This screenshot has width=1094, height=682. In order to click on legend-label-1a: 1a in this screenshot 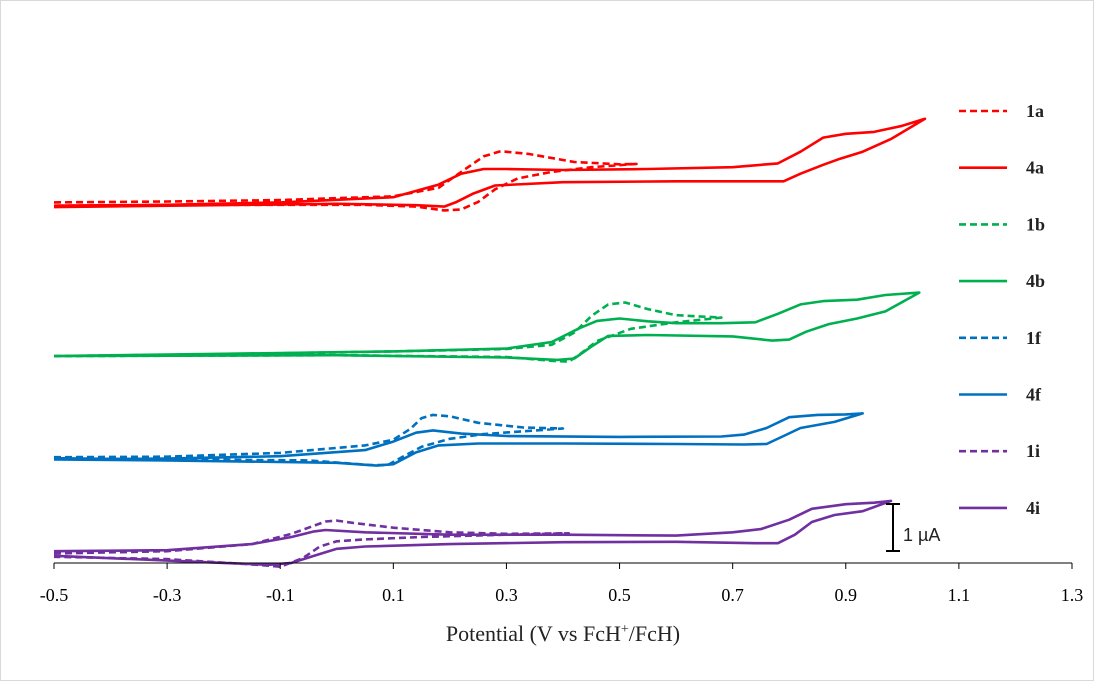, I will do `click(1035, 111)`.